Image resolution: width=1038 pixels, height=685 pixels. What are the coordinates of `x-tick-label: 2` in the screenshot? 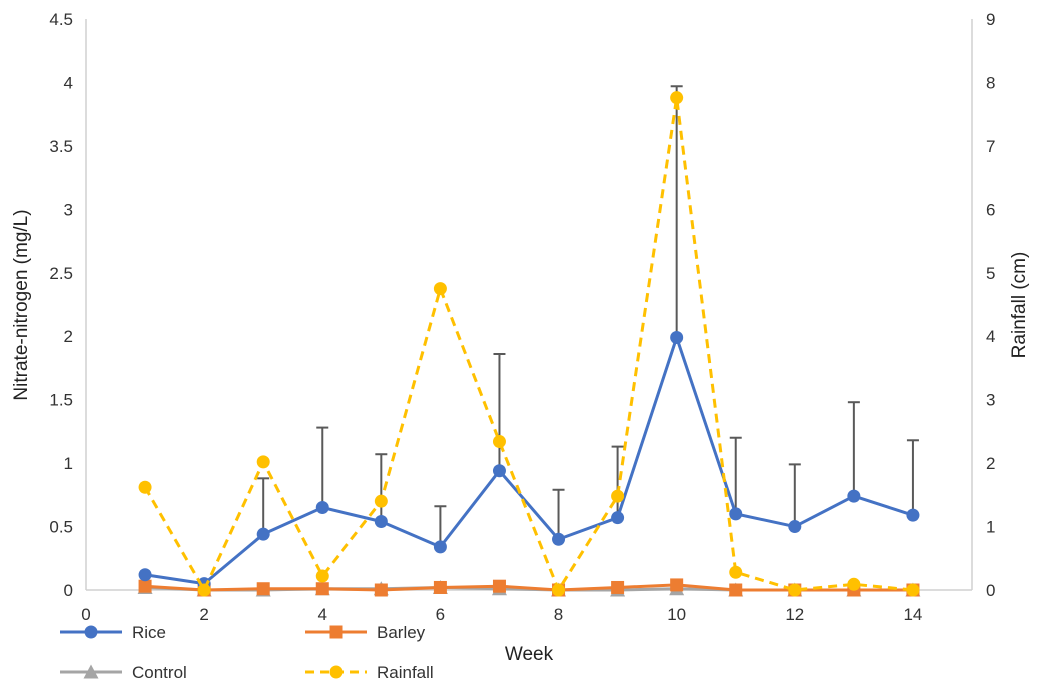 It's located at (203, 614).